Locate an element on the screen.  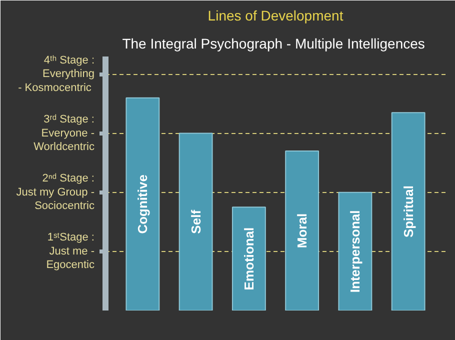
x-tick-label: Spiritual is located at coordinates (408, 212).